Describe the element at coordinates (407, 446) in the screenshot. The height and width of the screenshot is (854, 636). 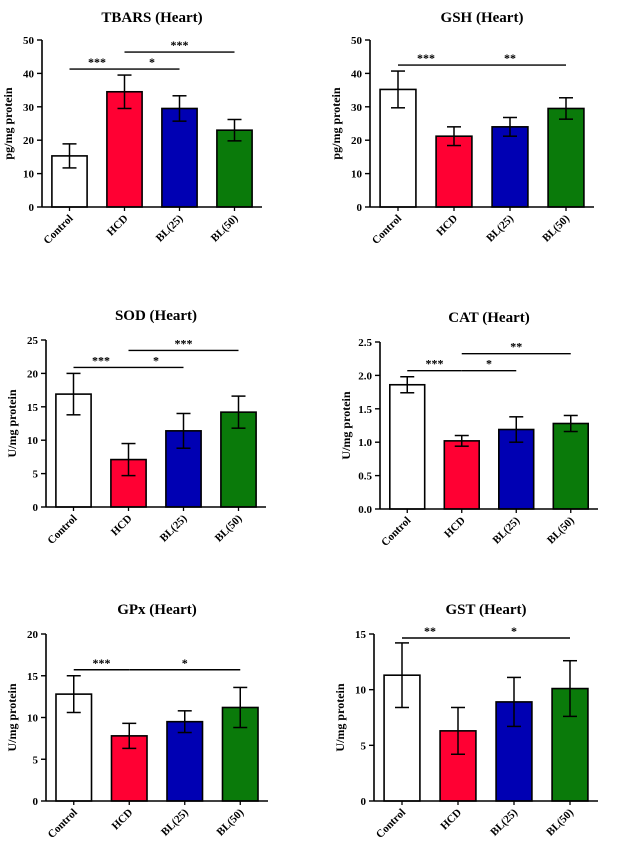
I see `bar-control` at that location.